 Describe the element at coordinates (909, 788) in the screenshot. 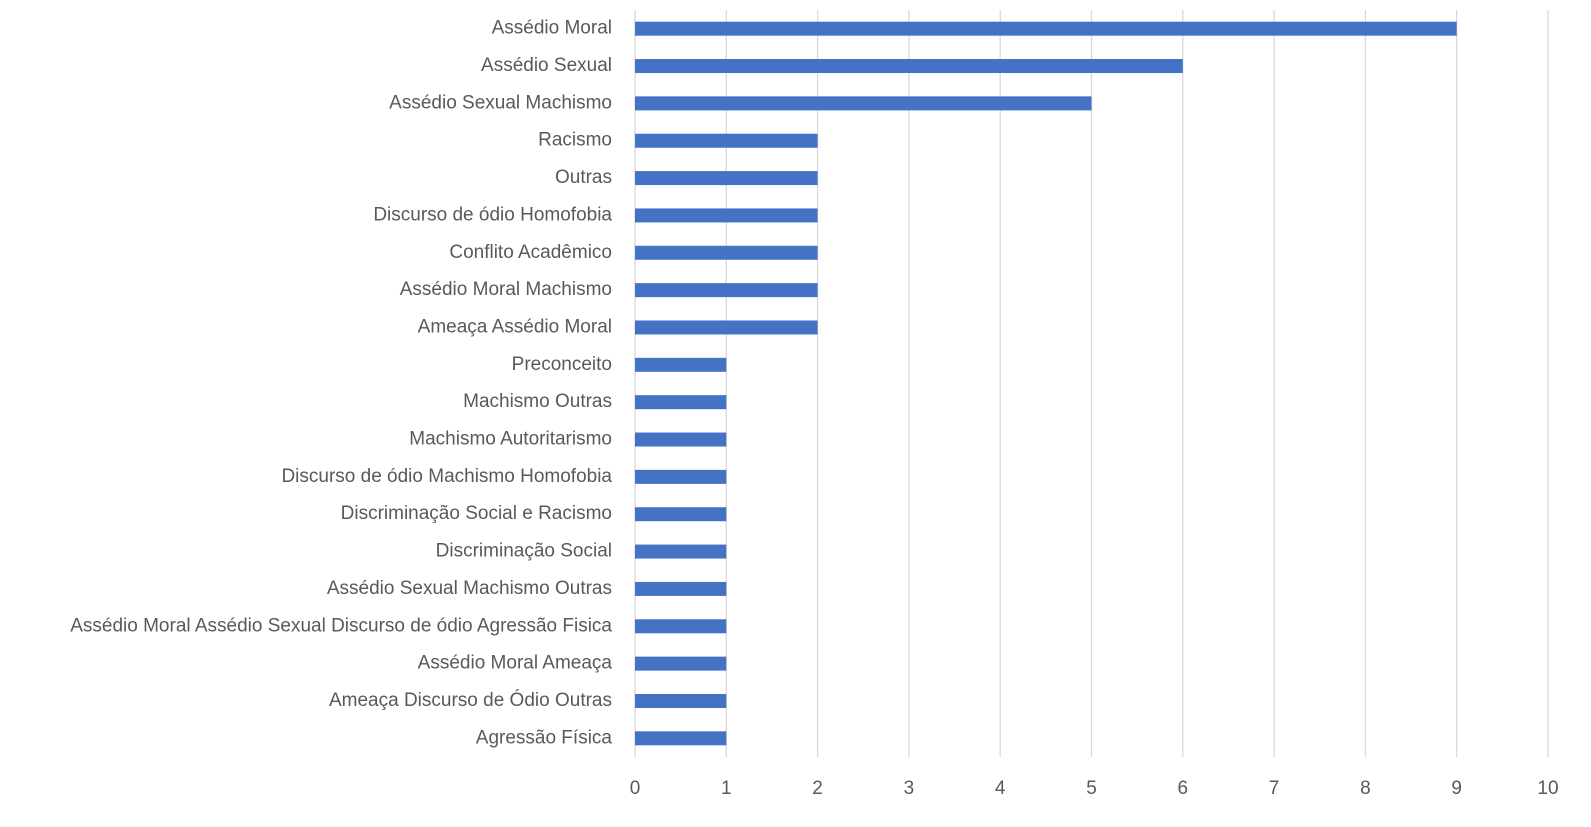

I see `x-tick-label: 3` at that location.